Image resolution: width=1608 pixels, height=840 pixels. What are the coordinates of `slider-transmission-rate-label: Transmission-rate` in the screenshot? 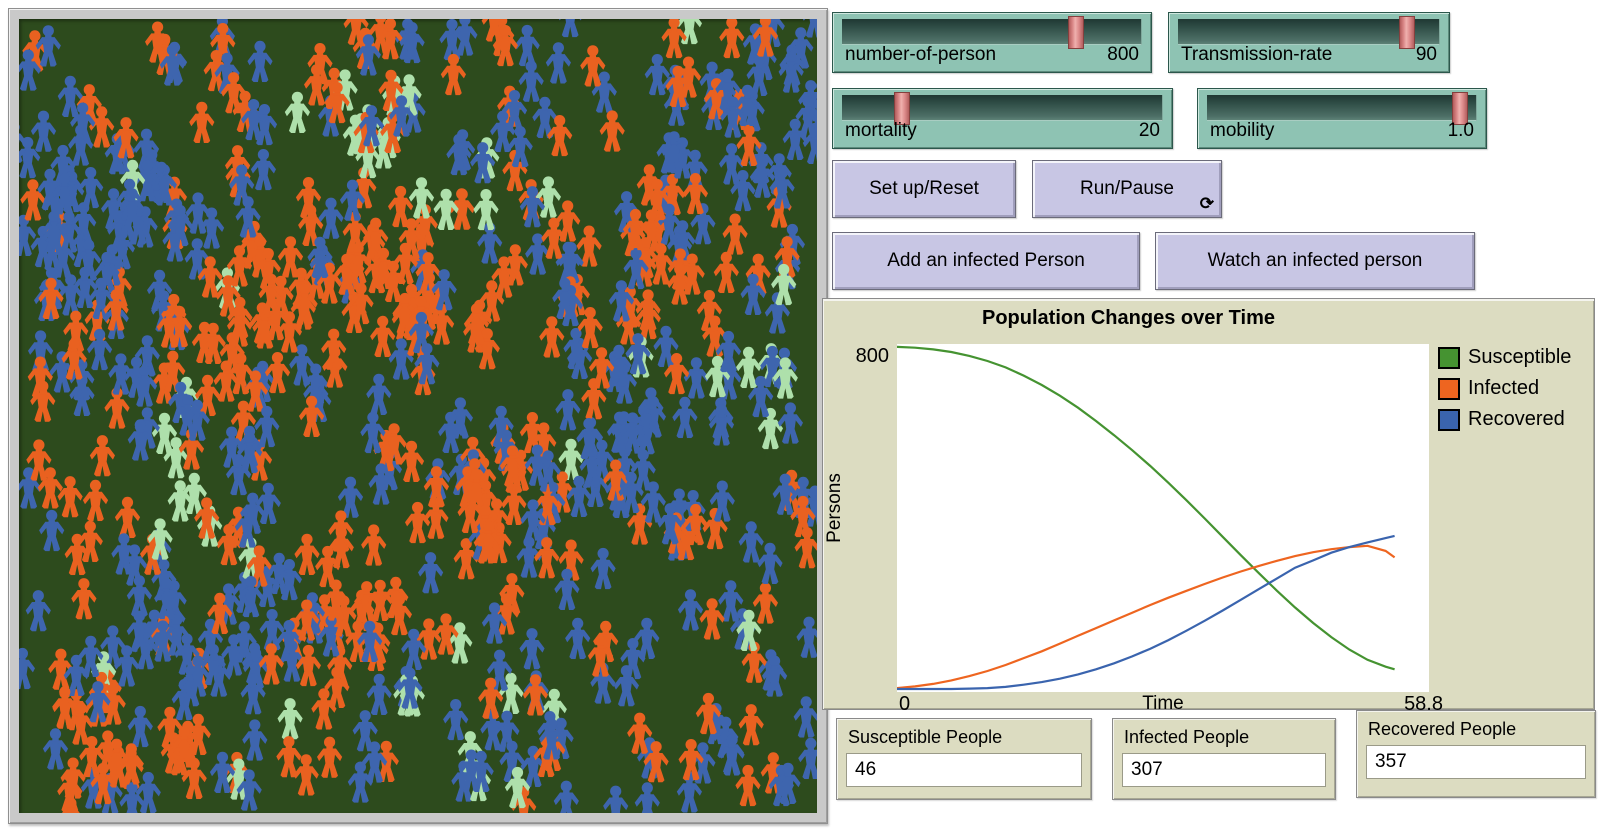 It's located at (1257, 54).